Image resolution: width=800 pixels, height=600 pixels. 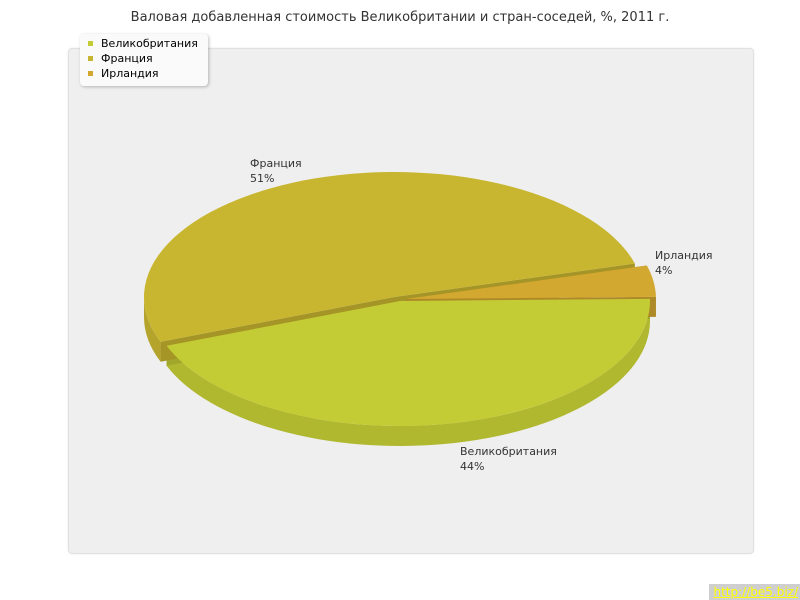 I want to click on slice-value-ireland: 4%, so click(x=663, y=270).